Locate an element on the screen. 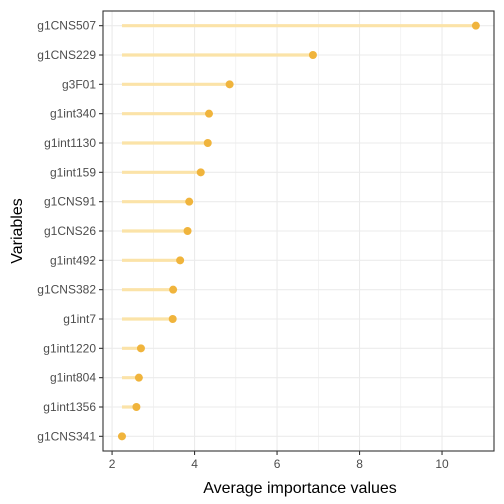 This screenshot has width=504, height=504. point-g1CNS382 is located at coordinates (173, 289).